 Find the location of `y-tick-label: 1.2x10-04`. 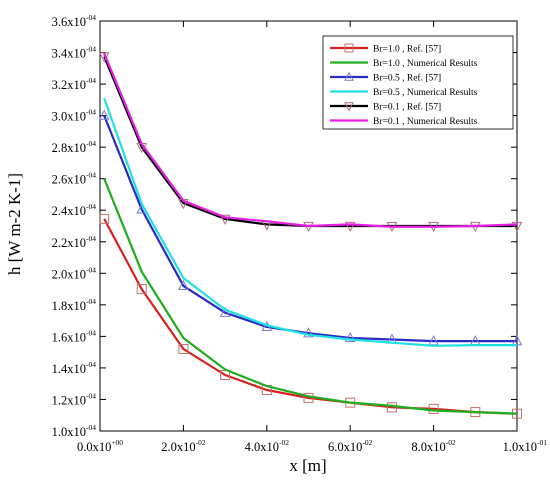

y-tick-label: 1.2x10-04 is located at coordinates (74, 399).